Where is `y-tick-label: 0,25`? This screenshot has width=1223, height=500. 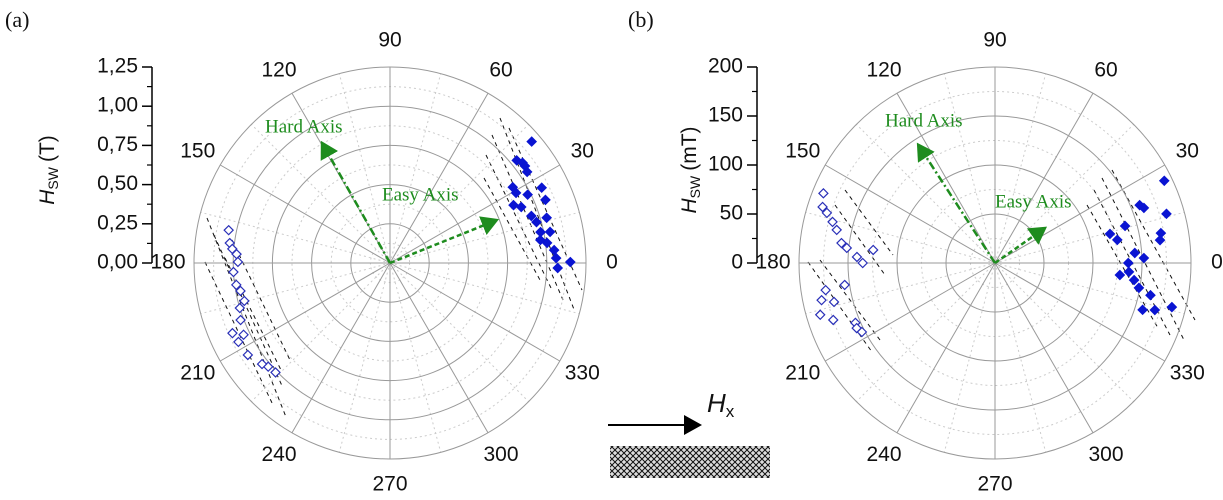
y-tick-label: 0,25 is located at coordinates (117, 222).